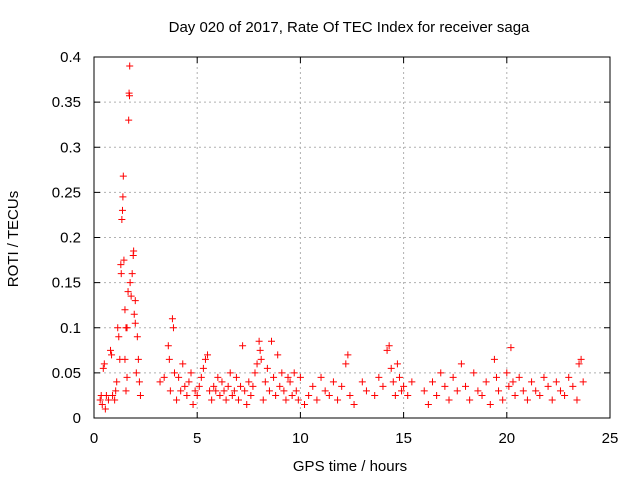 Image resolution: width=640 pixels, height=480 pixels. What do you see at coordinates (66, 192) in the screenshot?
I see `y-tick-label: 0.25` at bounding box center [66, 192].